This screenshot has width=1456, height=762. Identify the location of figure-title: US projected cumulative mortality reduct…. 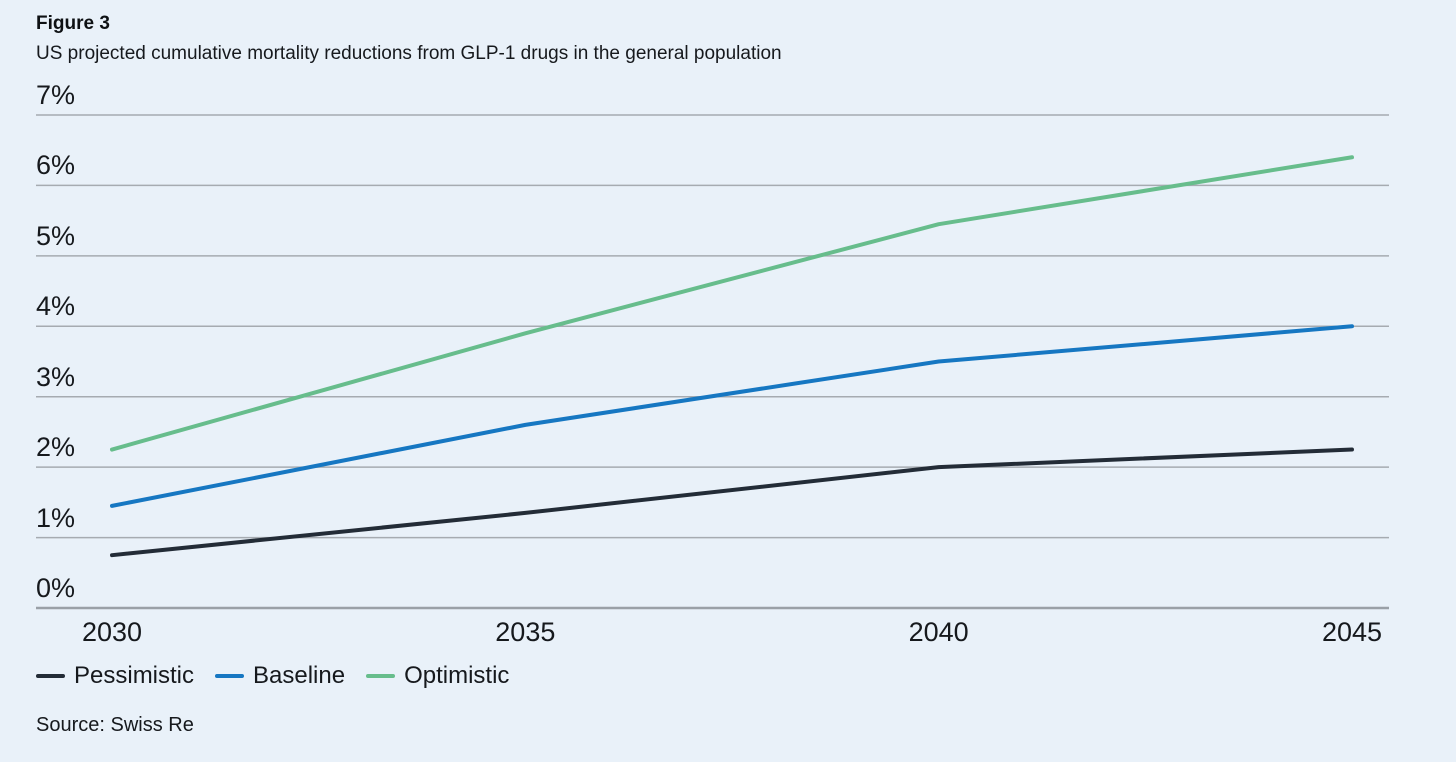
(409, 53).